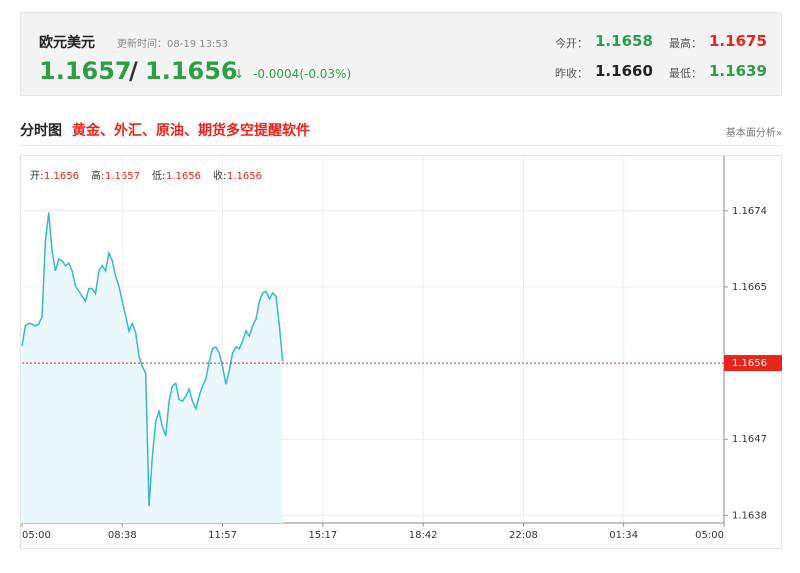  Describe the element at coordinates (753, 133) in the screenshot. I see `fundamental-link: 基本面分析»` at that location.